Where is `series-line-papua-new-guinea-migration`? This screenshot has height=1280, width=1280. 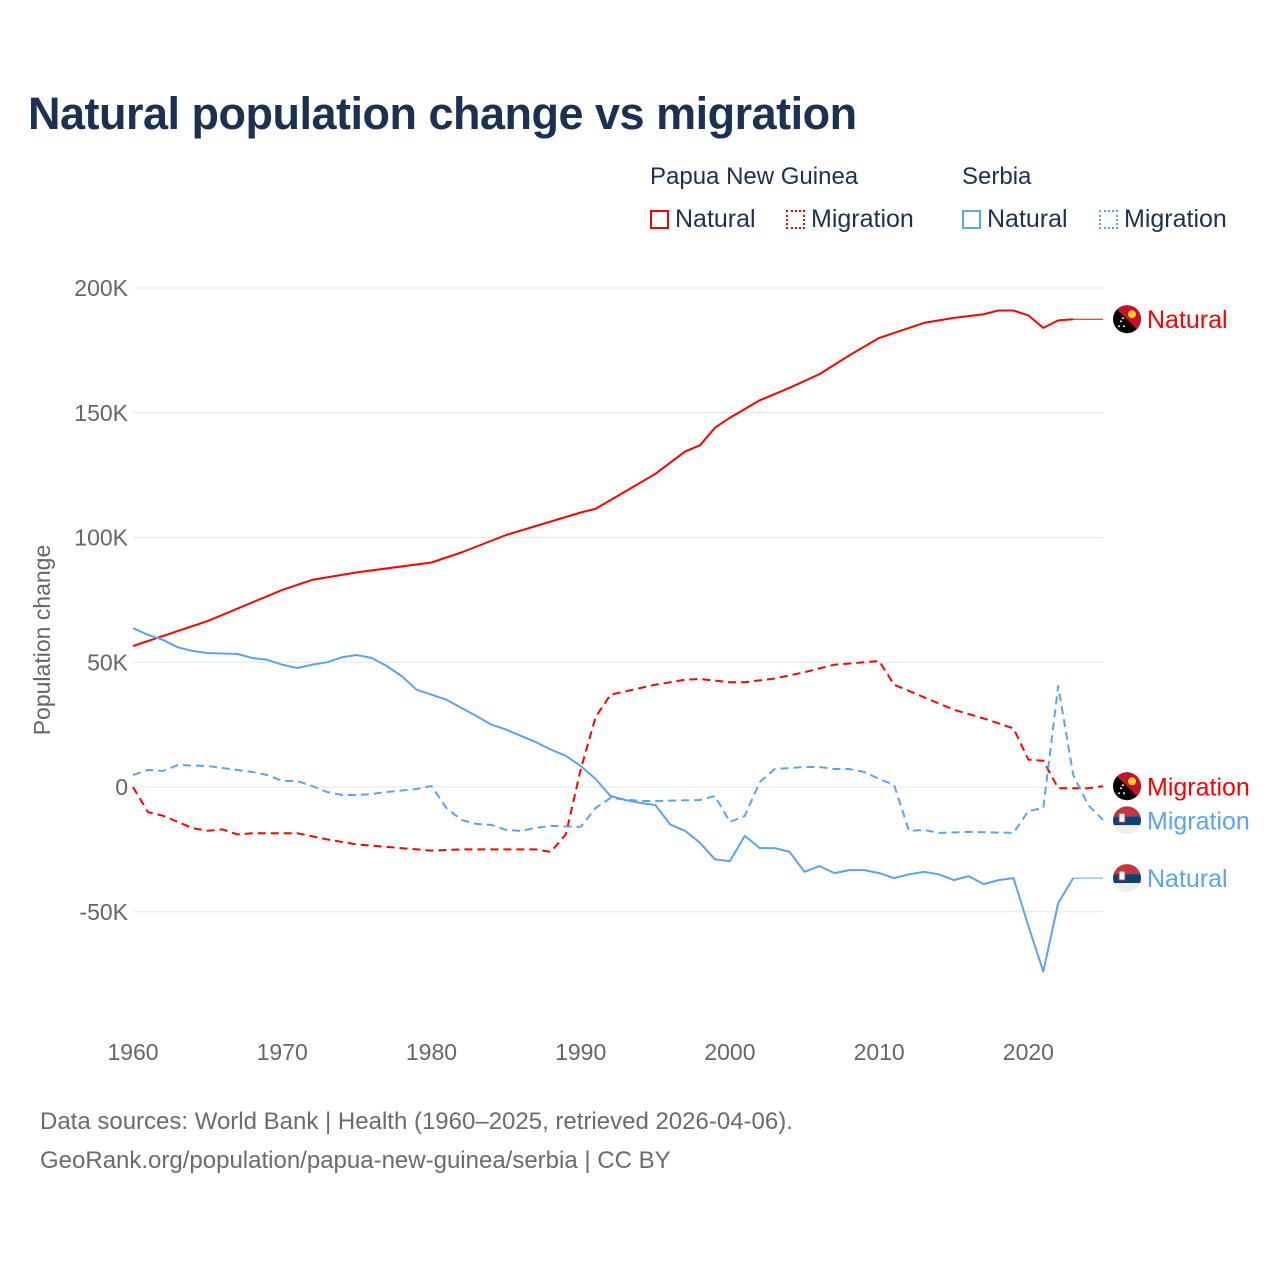
series-line-papua-new-guinea-migration is located at coordinates (618, 756).